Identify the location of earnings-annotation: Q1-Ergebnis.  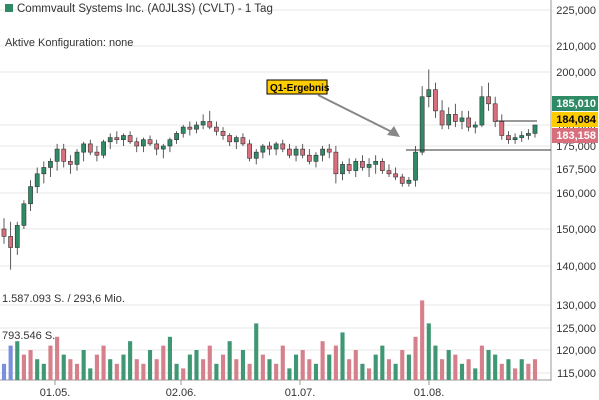
(333, 108).